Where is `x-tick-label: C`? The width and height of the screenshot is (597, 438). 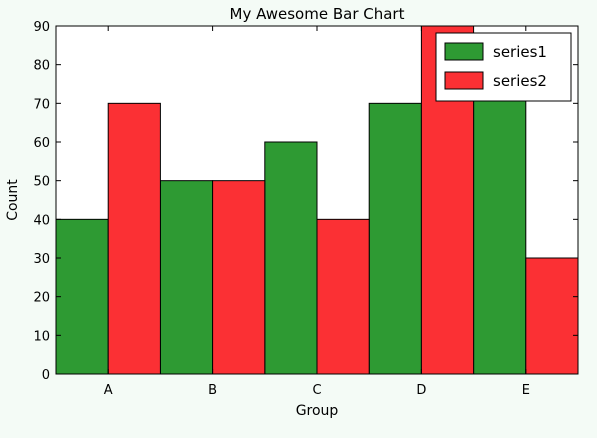 x-tick-label: C is located at coordinates (316, 390).